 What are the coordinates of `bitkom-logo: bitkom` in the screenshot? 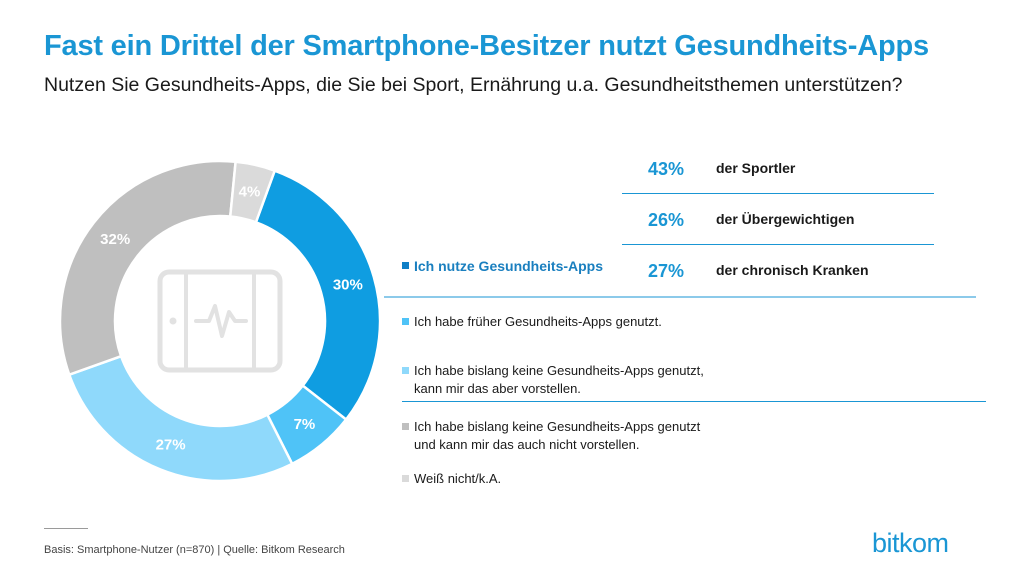 It's located at (910, 543).